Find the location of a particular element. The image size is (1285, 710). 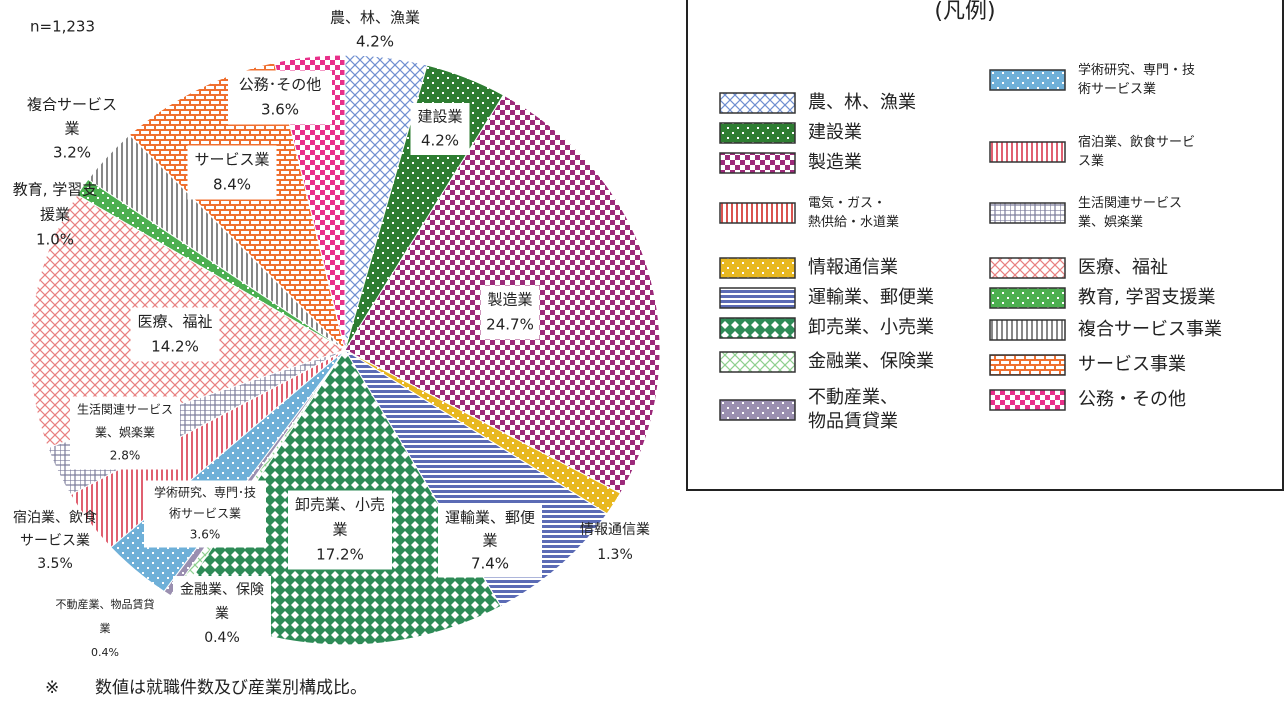

slice-value-label: 17.2% is located at coordinates (340, 555).